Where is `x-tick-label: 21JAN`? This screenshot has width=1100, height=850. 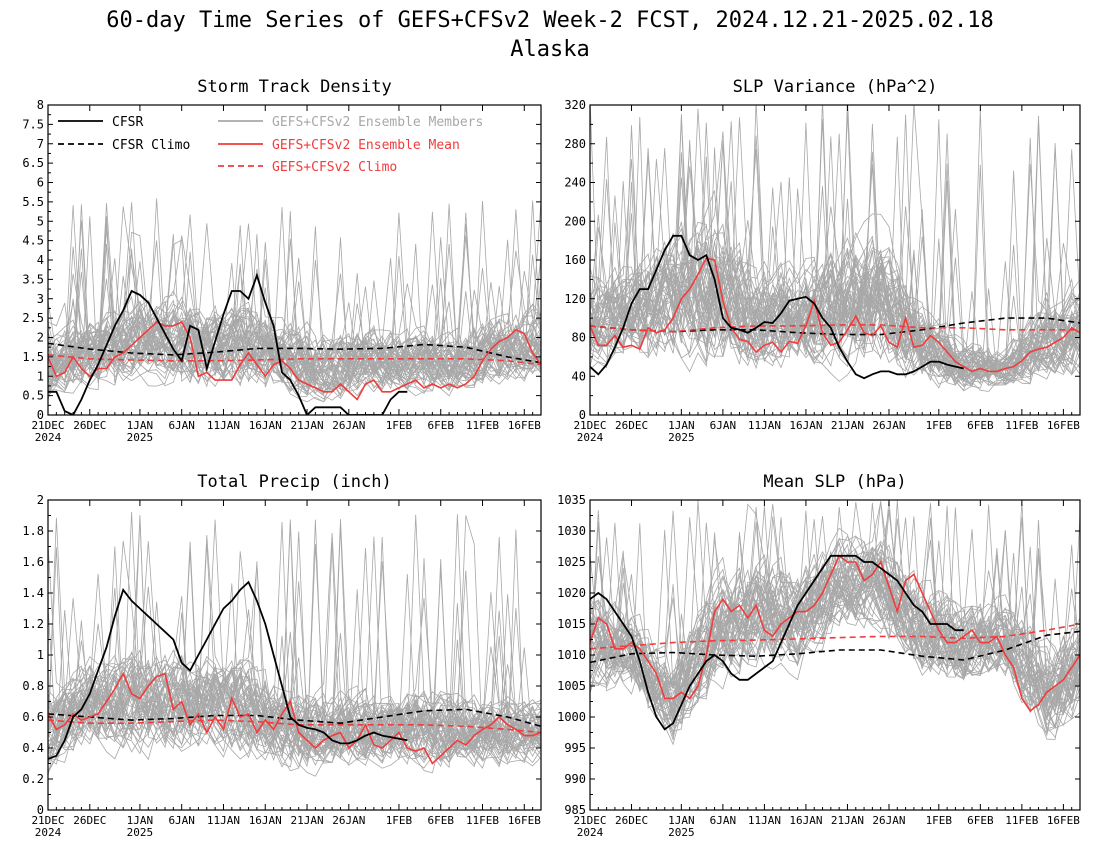
x-tick-label: 21JAN is located at coordinates (847, 425).